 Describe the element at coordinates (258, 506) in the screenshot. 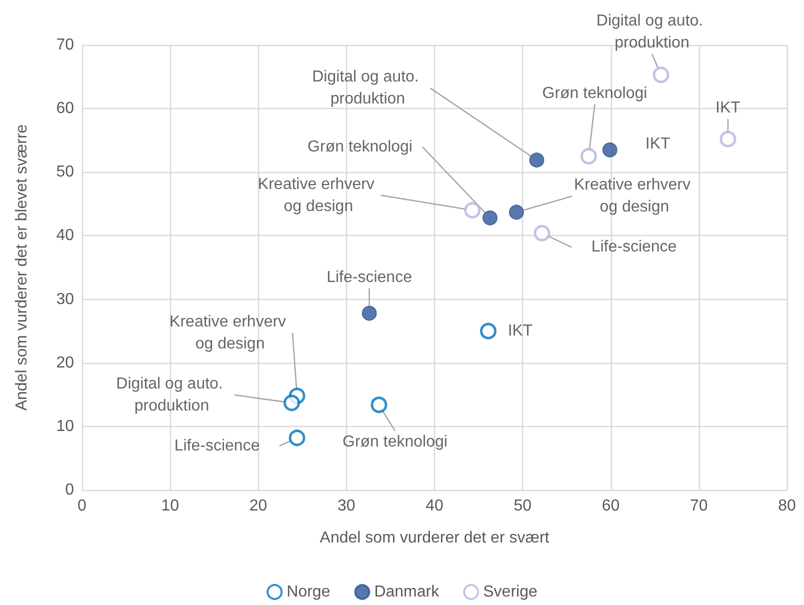

I see `x-tick-label: 20` at that location.